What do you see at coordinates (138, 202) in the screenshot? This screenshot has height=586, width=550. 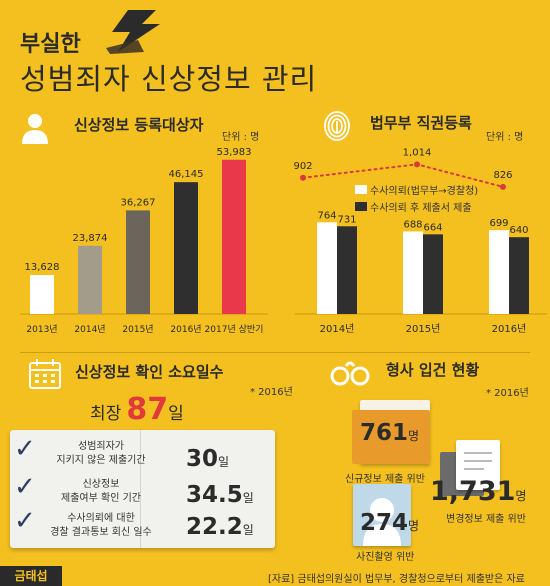 I see `bar-value-label: 36,267` at bounding box center [138, 202].